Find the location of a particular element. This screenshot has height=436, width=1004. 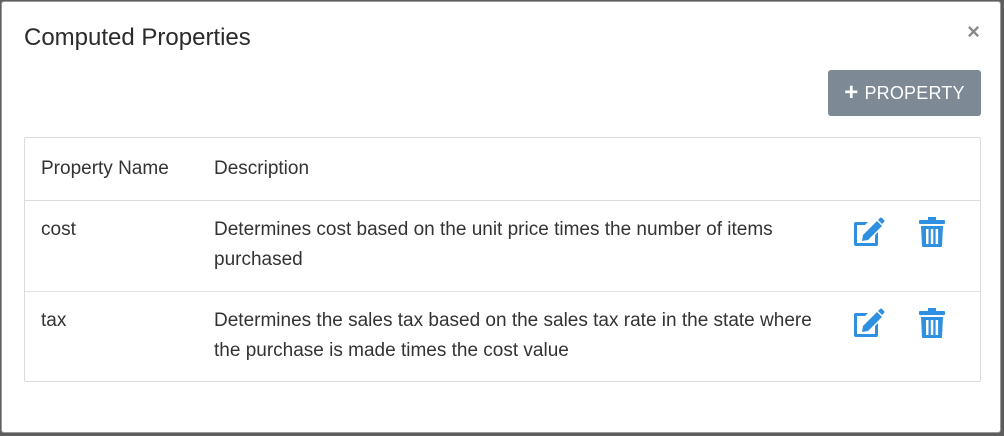

plus-icon: + is located at coordinates (851, 92).